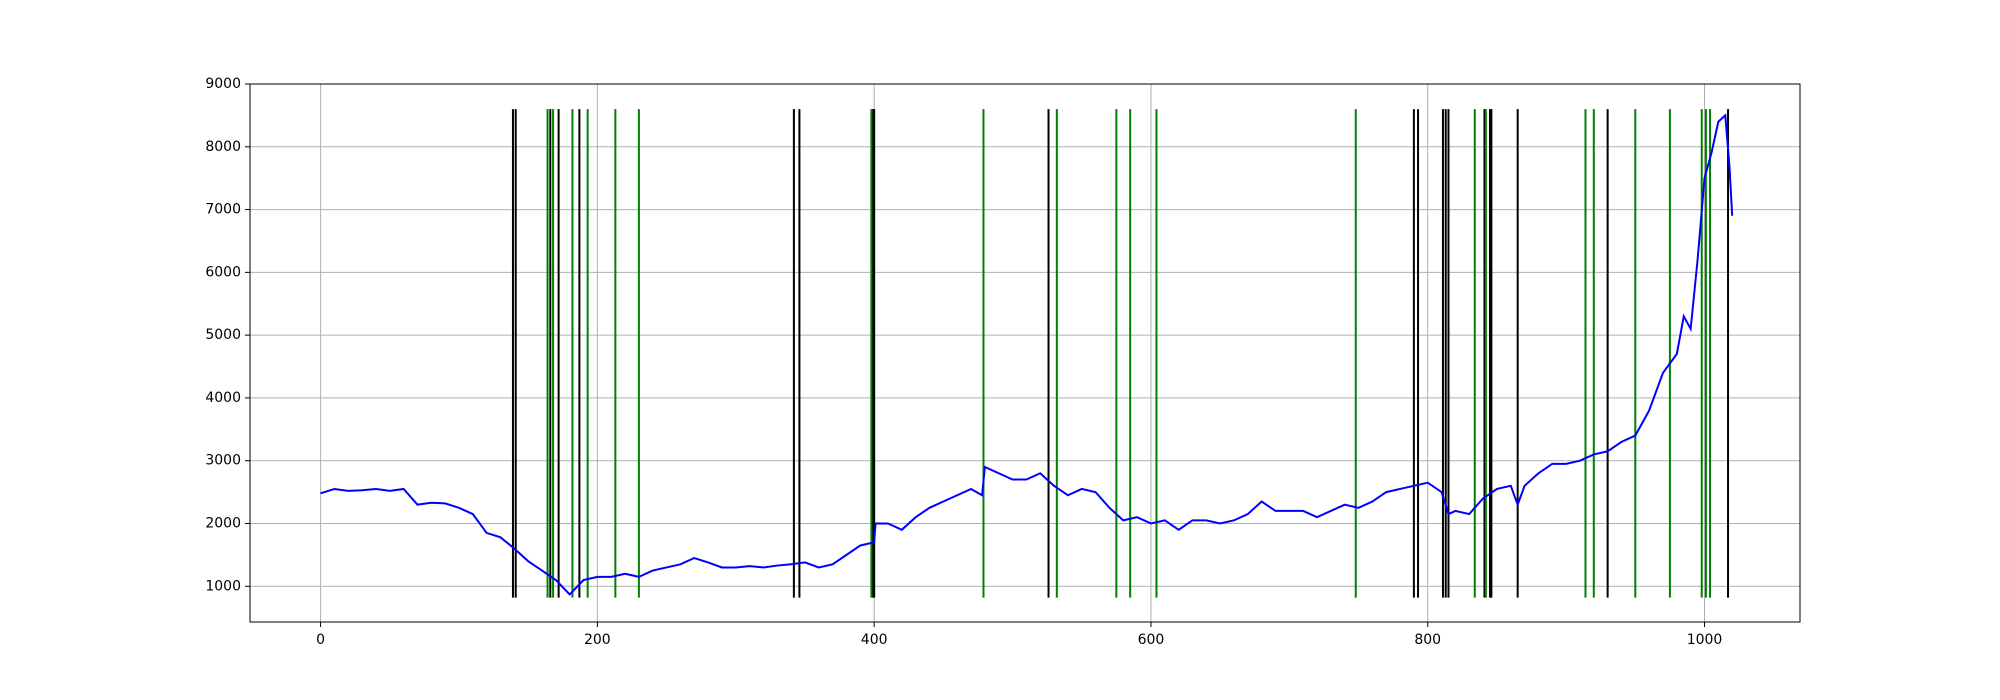 This screenshot has width=2000, height=700. What do you see at coordinates (1705, 640) in the screenshot?
I see `x-tick-label: 1000` at bounding box center [1705, 640].